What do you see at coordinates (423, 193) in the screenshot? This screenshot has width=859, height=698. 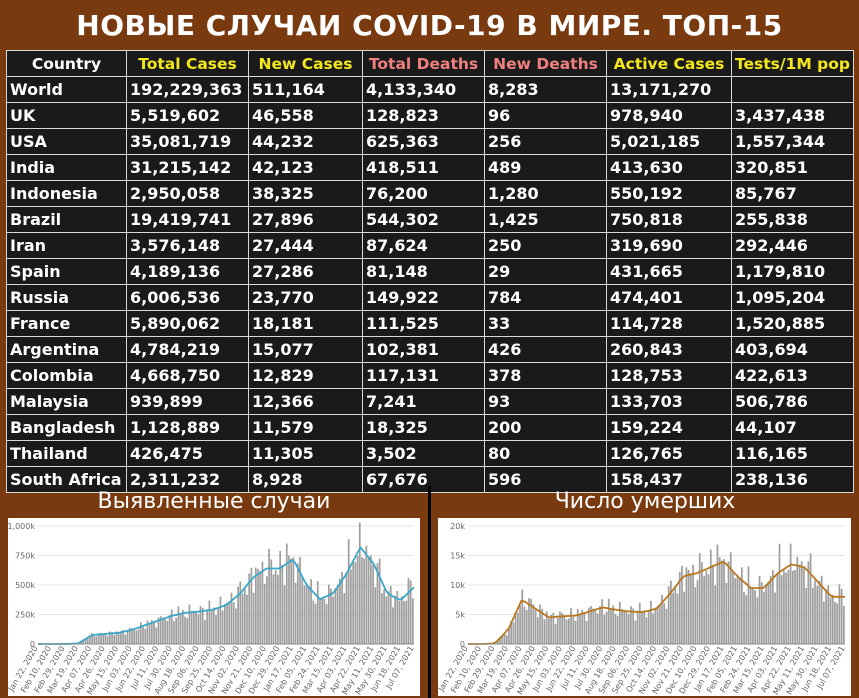 I see `value-cell: 76,200` at bounding box center [423, 193].